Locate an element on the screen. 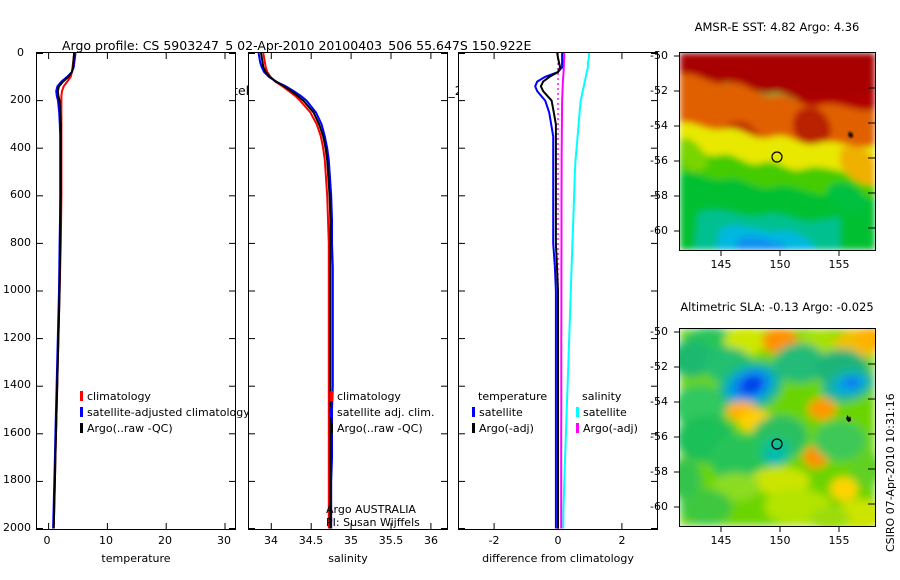 The height and width of the screenshot is (580, 900). salinity-series-argo is located at coordinates (296, 291).